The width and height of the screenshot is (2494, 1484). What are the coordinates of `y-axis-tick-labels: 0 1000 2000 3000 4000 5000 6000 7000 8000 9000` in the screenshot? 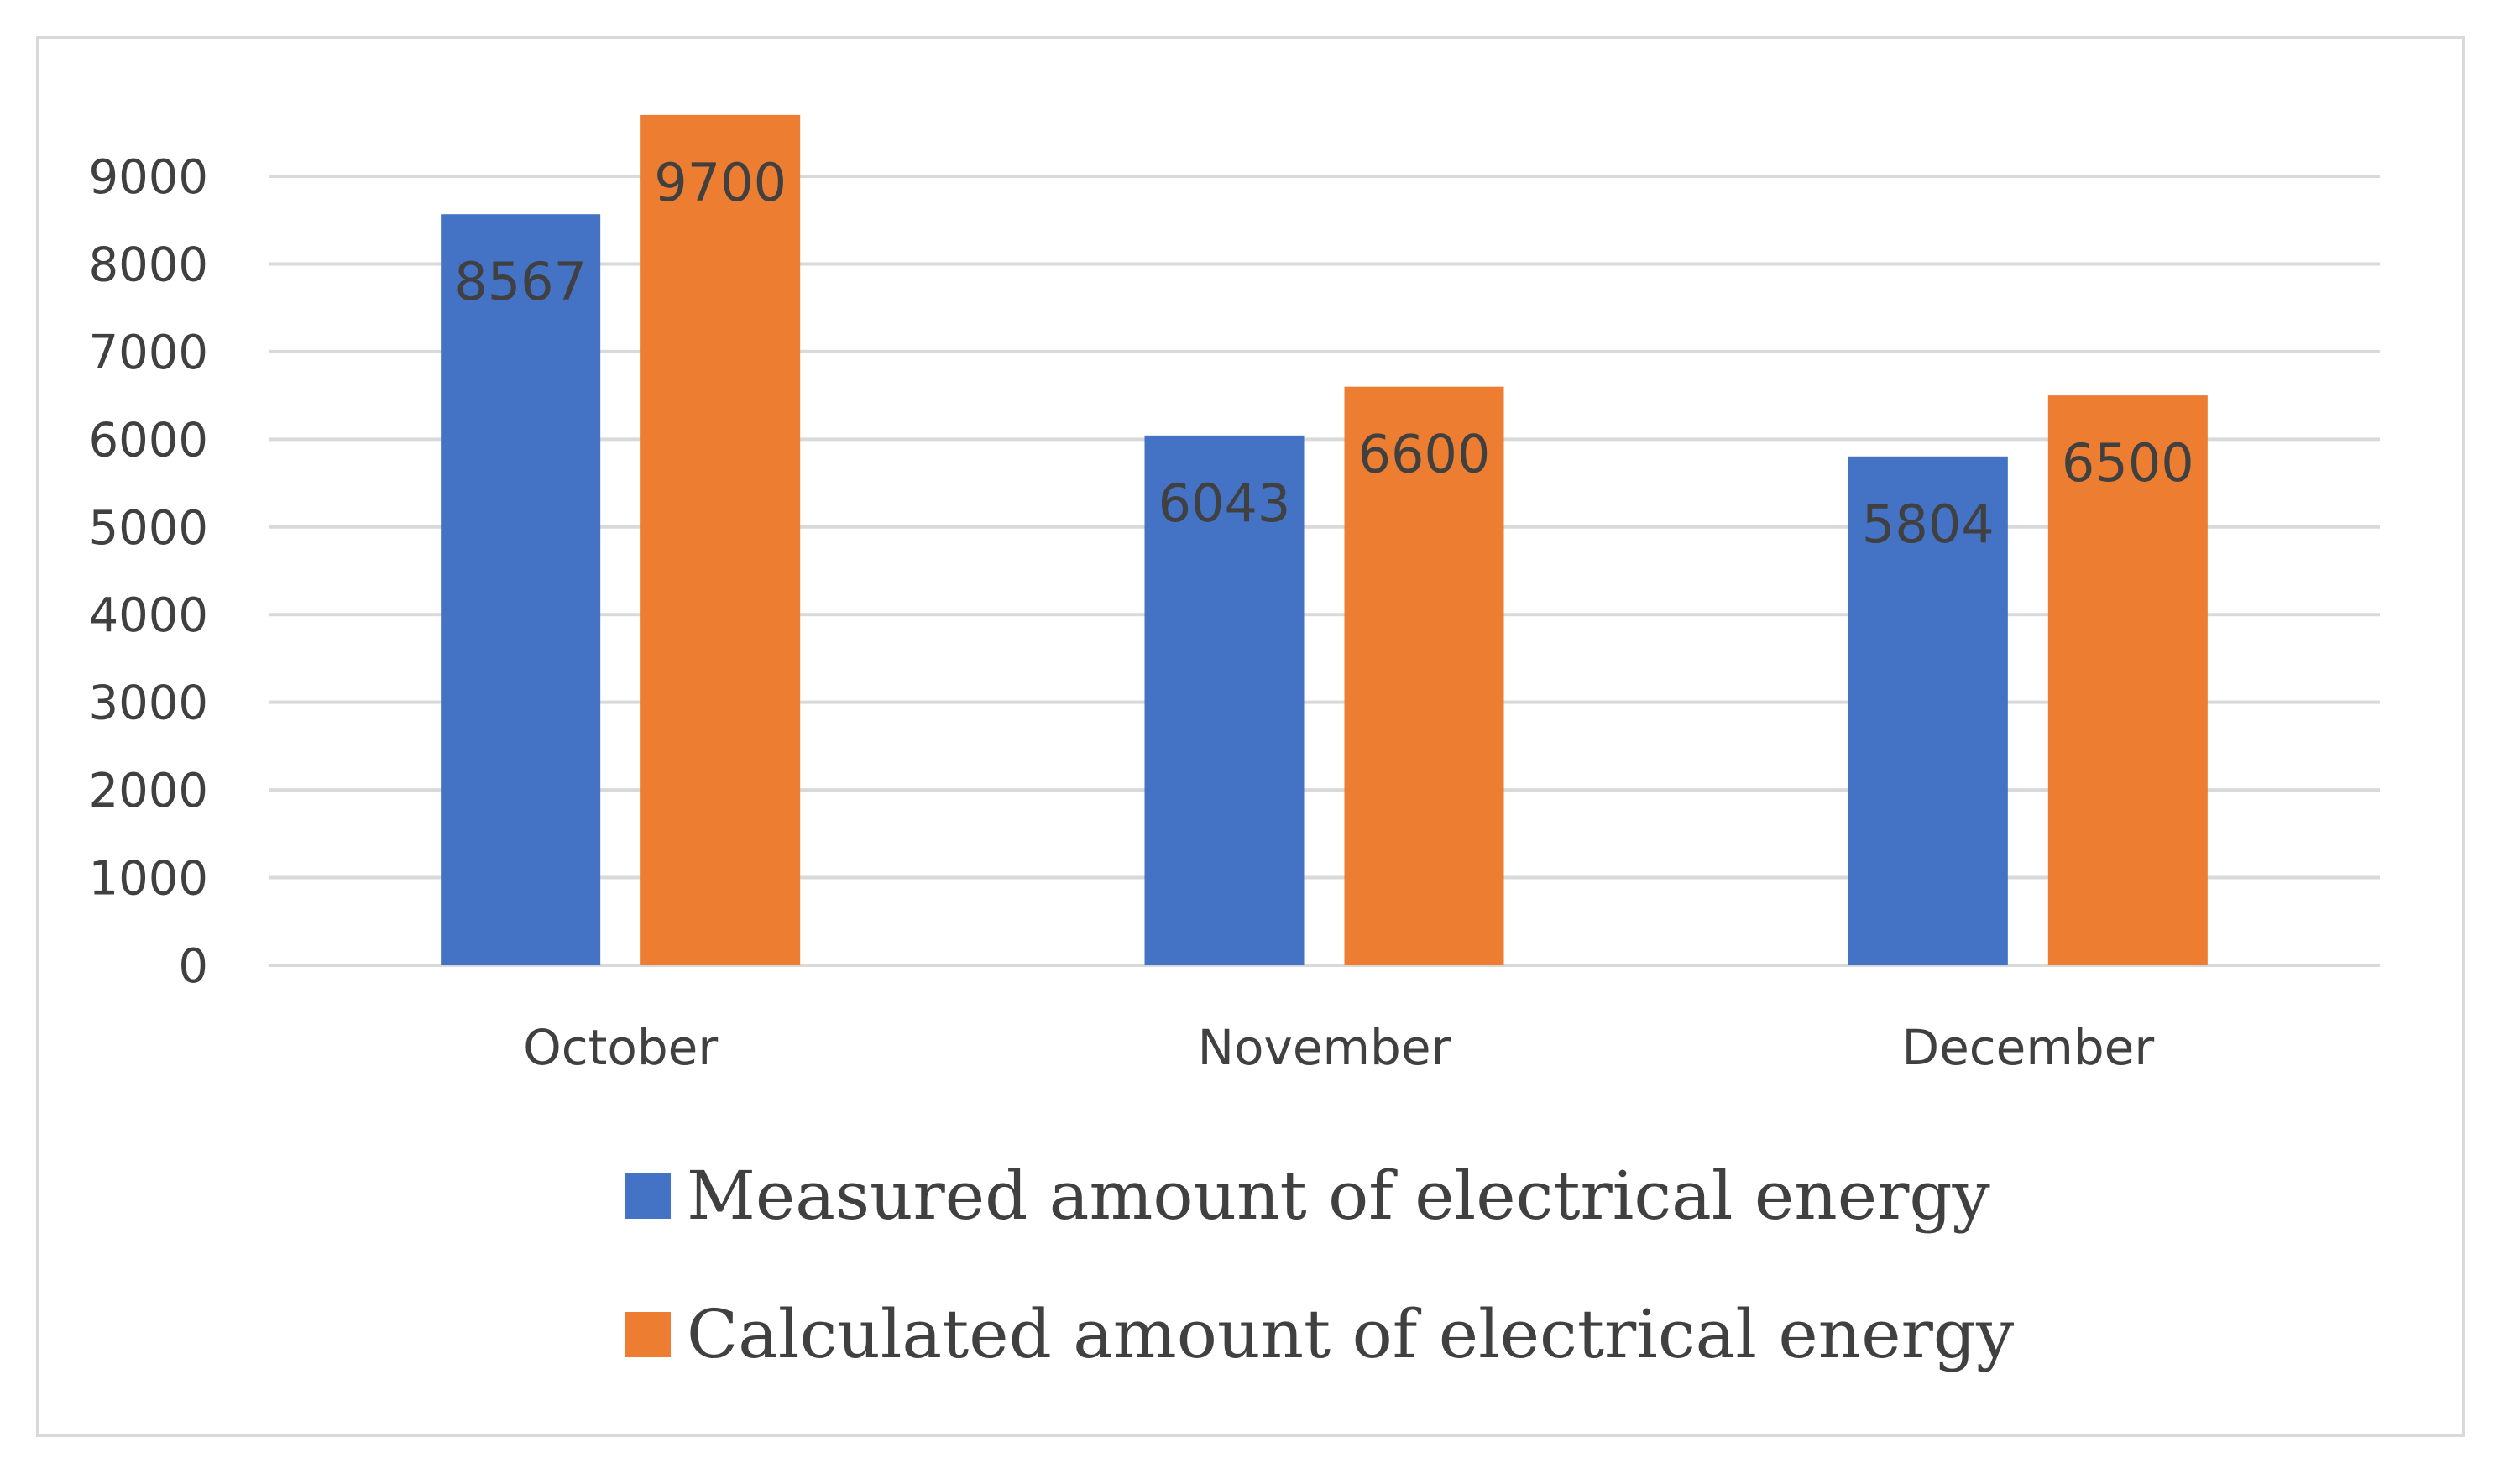 It's located at (148, 572).